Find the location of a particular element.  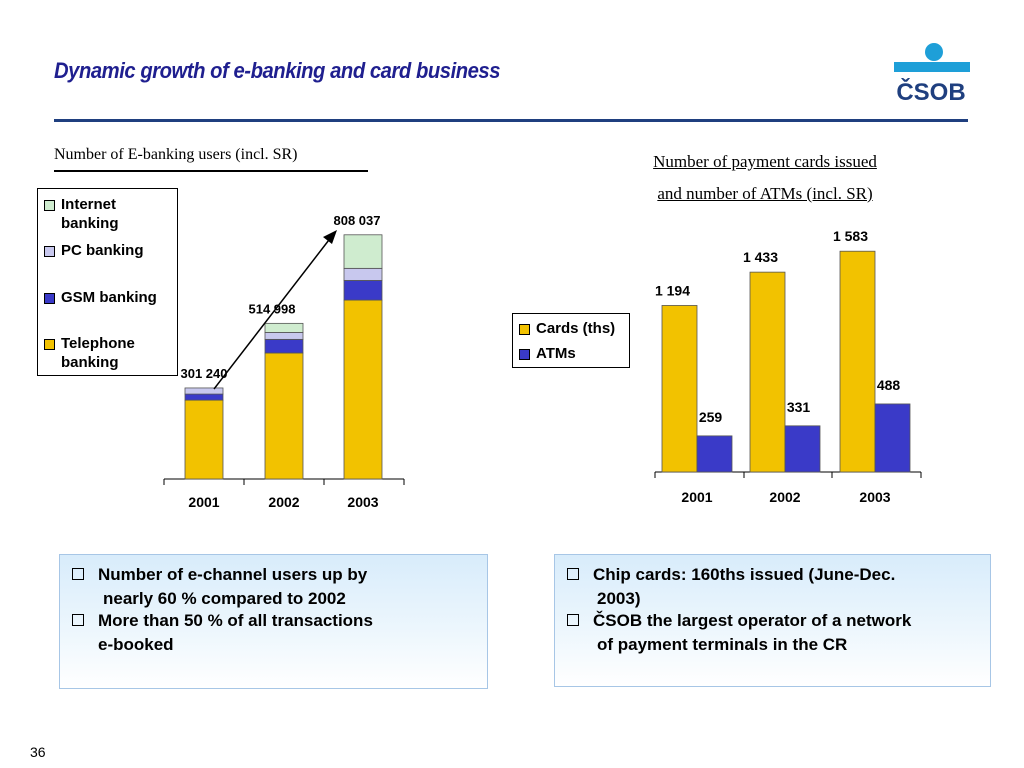

legend-item: Internet banking is located at coordinates (81, 214).